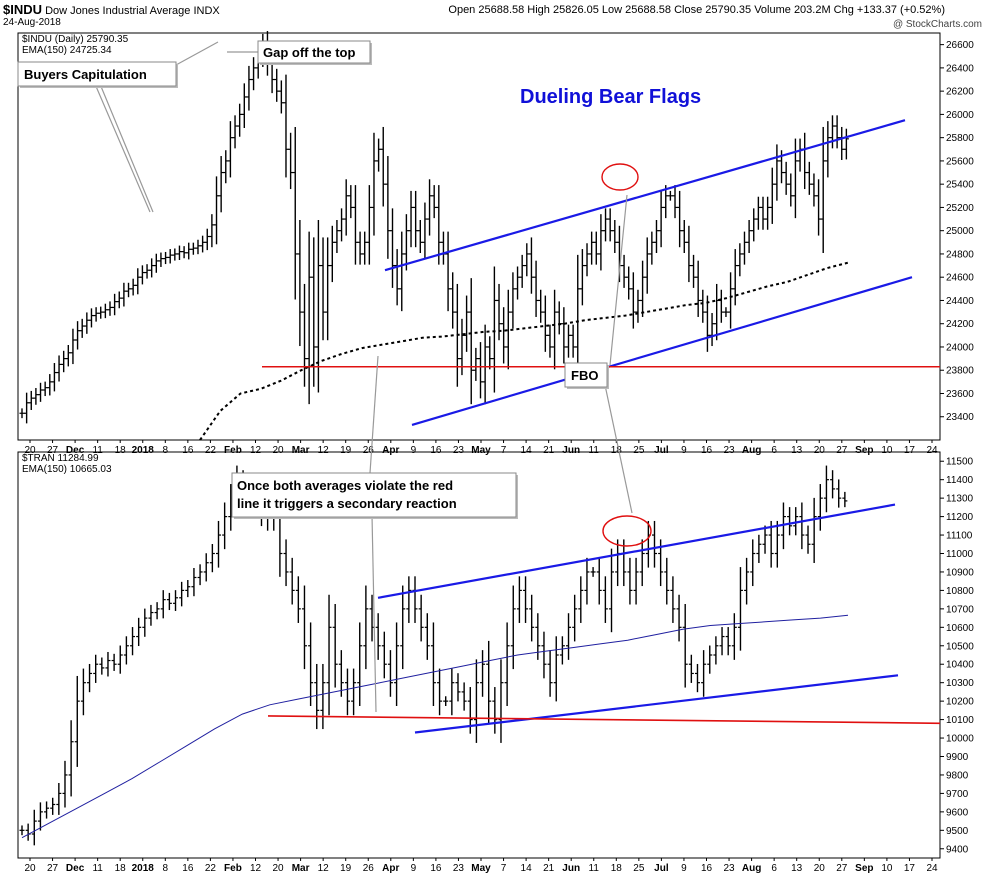 The width and height of the screenshot is (990, 876). Describe the element at coordinates (960, 628) in the screenshot. I see `y-tick-label-1: 10600` at that location.